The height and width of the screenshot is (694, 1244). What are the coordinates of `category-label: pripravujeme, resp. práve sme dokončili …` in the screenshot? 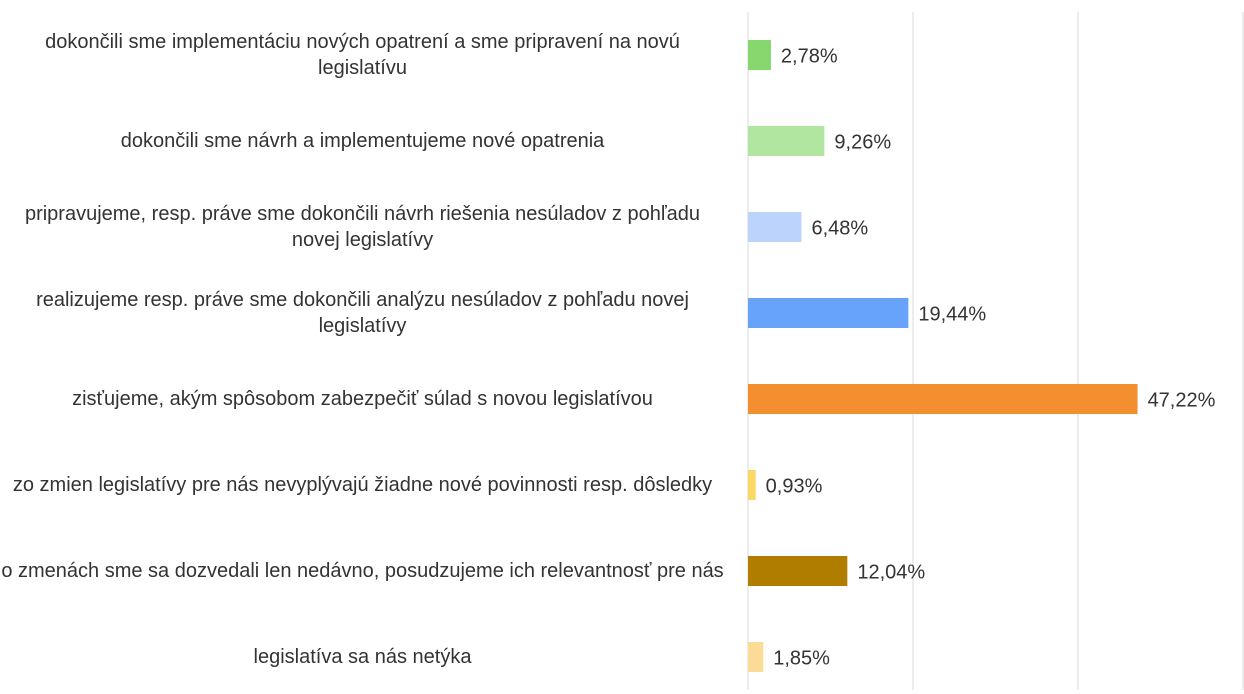 It's located at (362, 227).